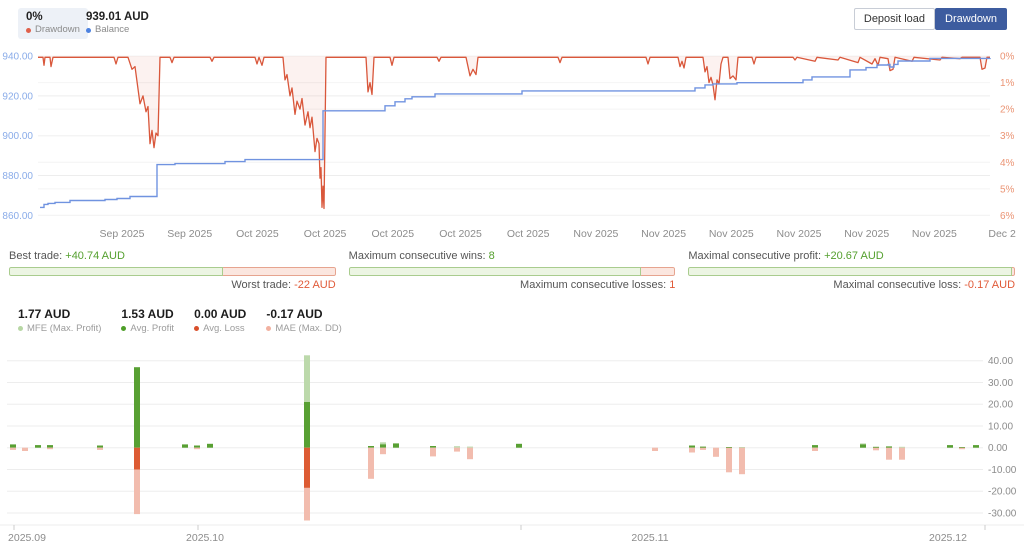 The height and width of the screenshot is (549, 1024). What do you see at coordinates (95, 256) in the screenshot?
I see `best-trade-value: +40.74 AUD` at bounding box center [95, 256].